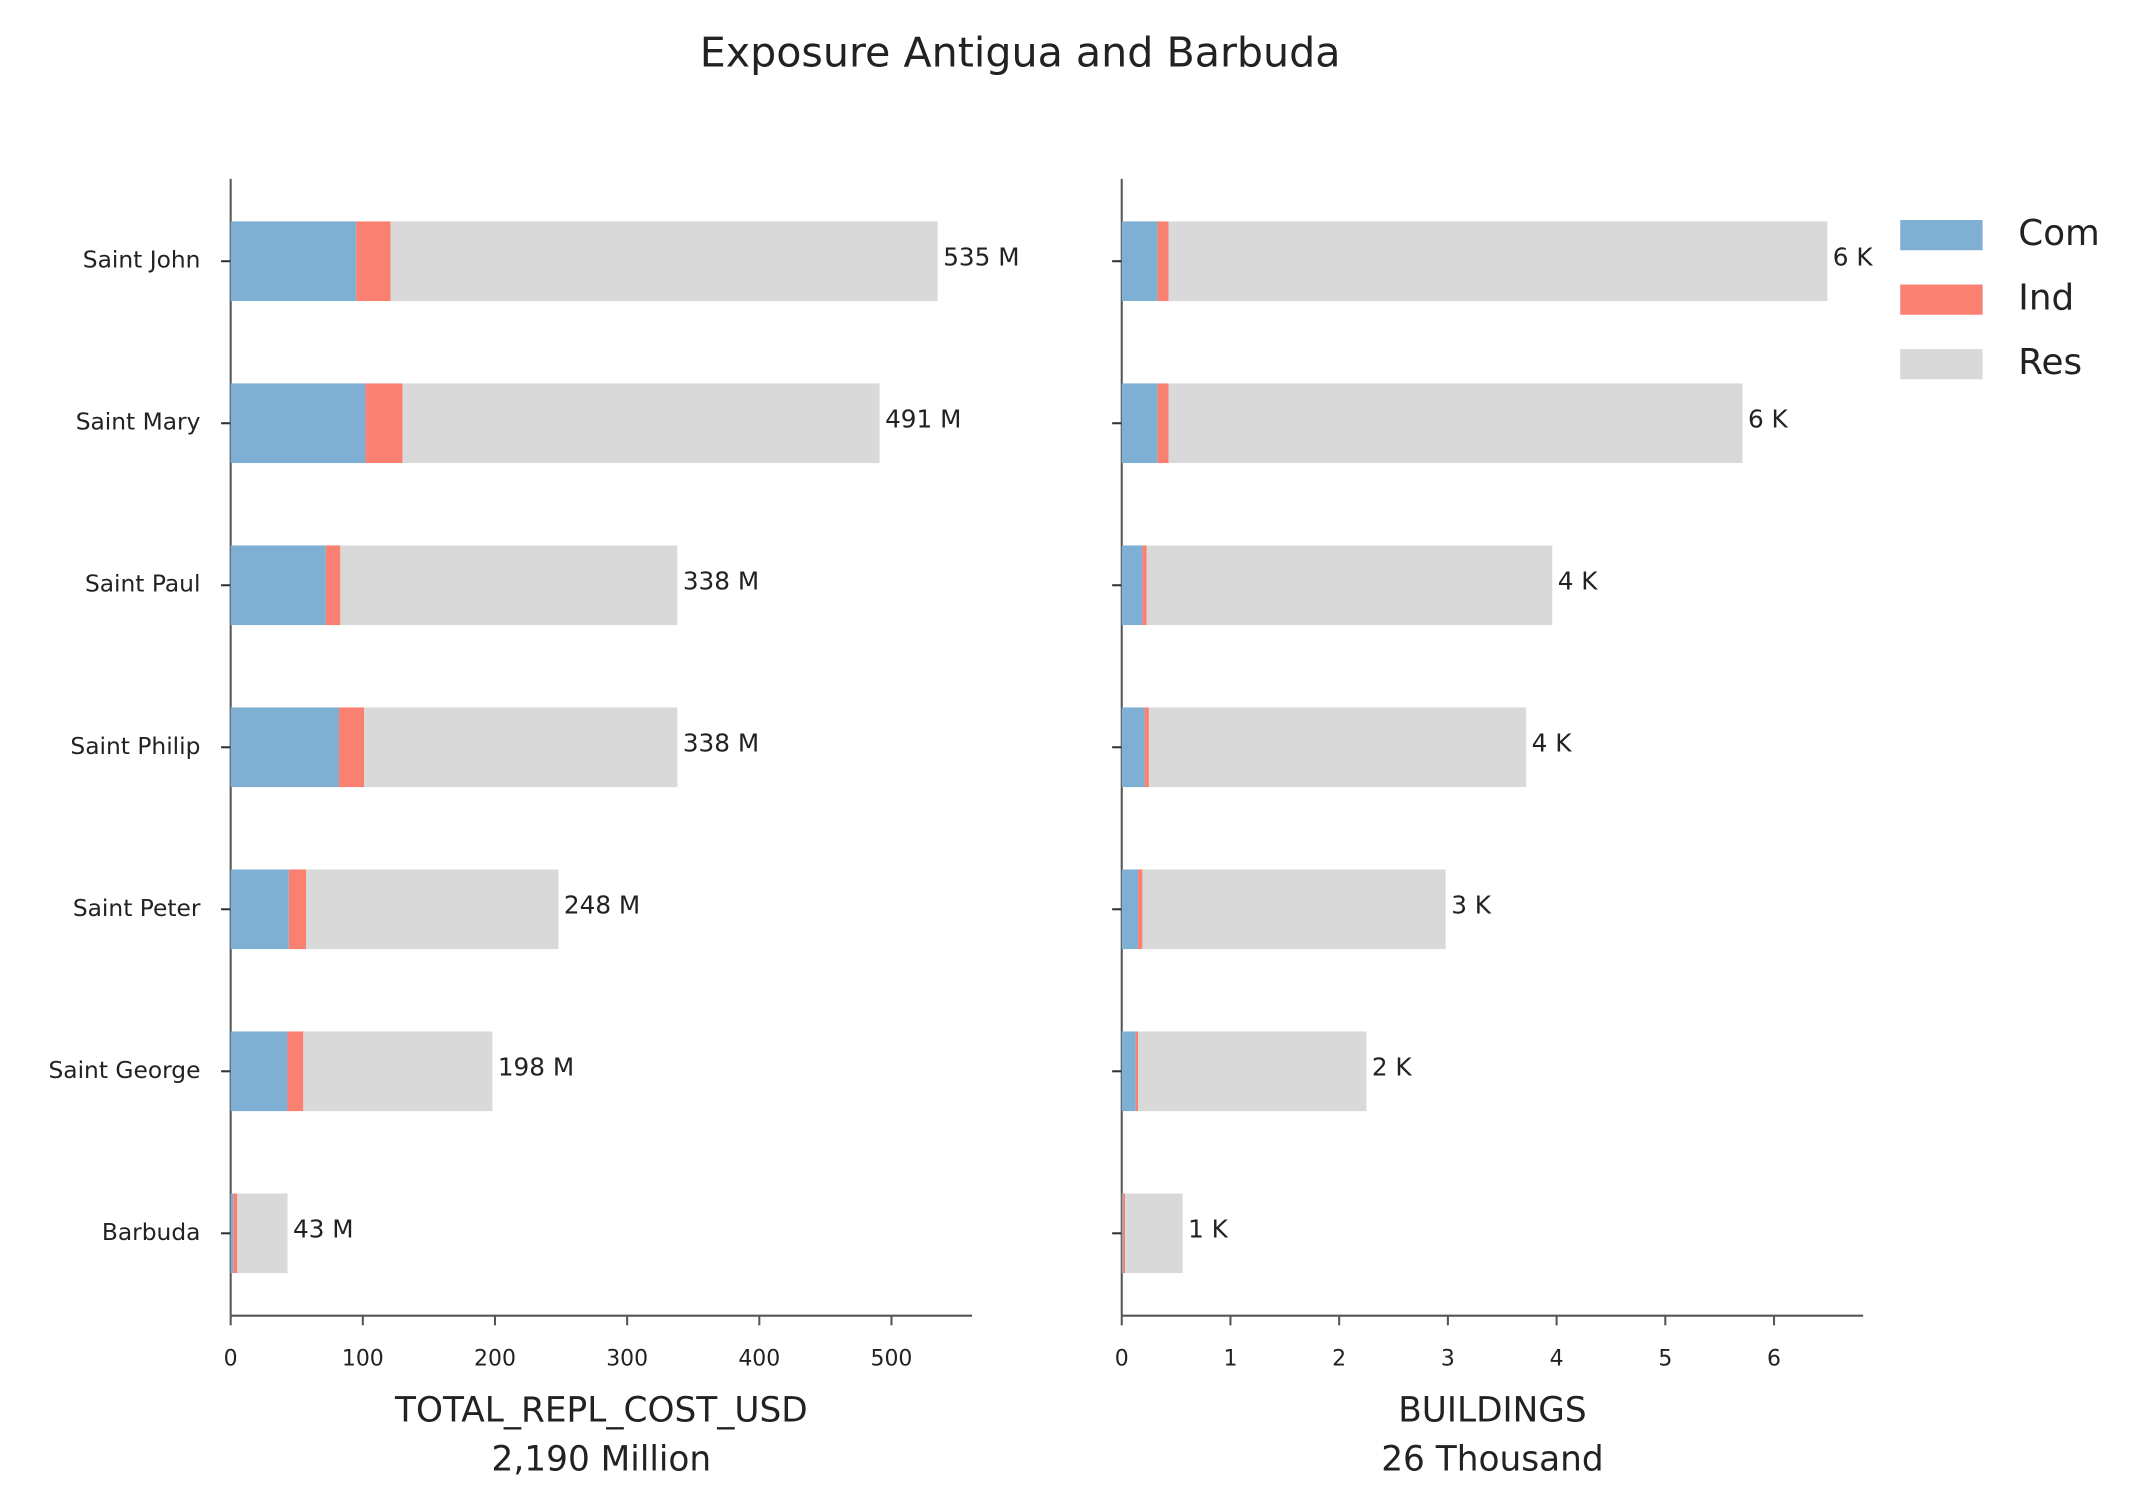  Describe the element at coordinates (627, 1359) in the screenshot. I see `x-tick-label: 300` at that location.